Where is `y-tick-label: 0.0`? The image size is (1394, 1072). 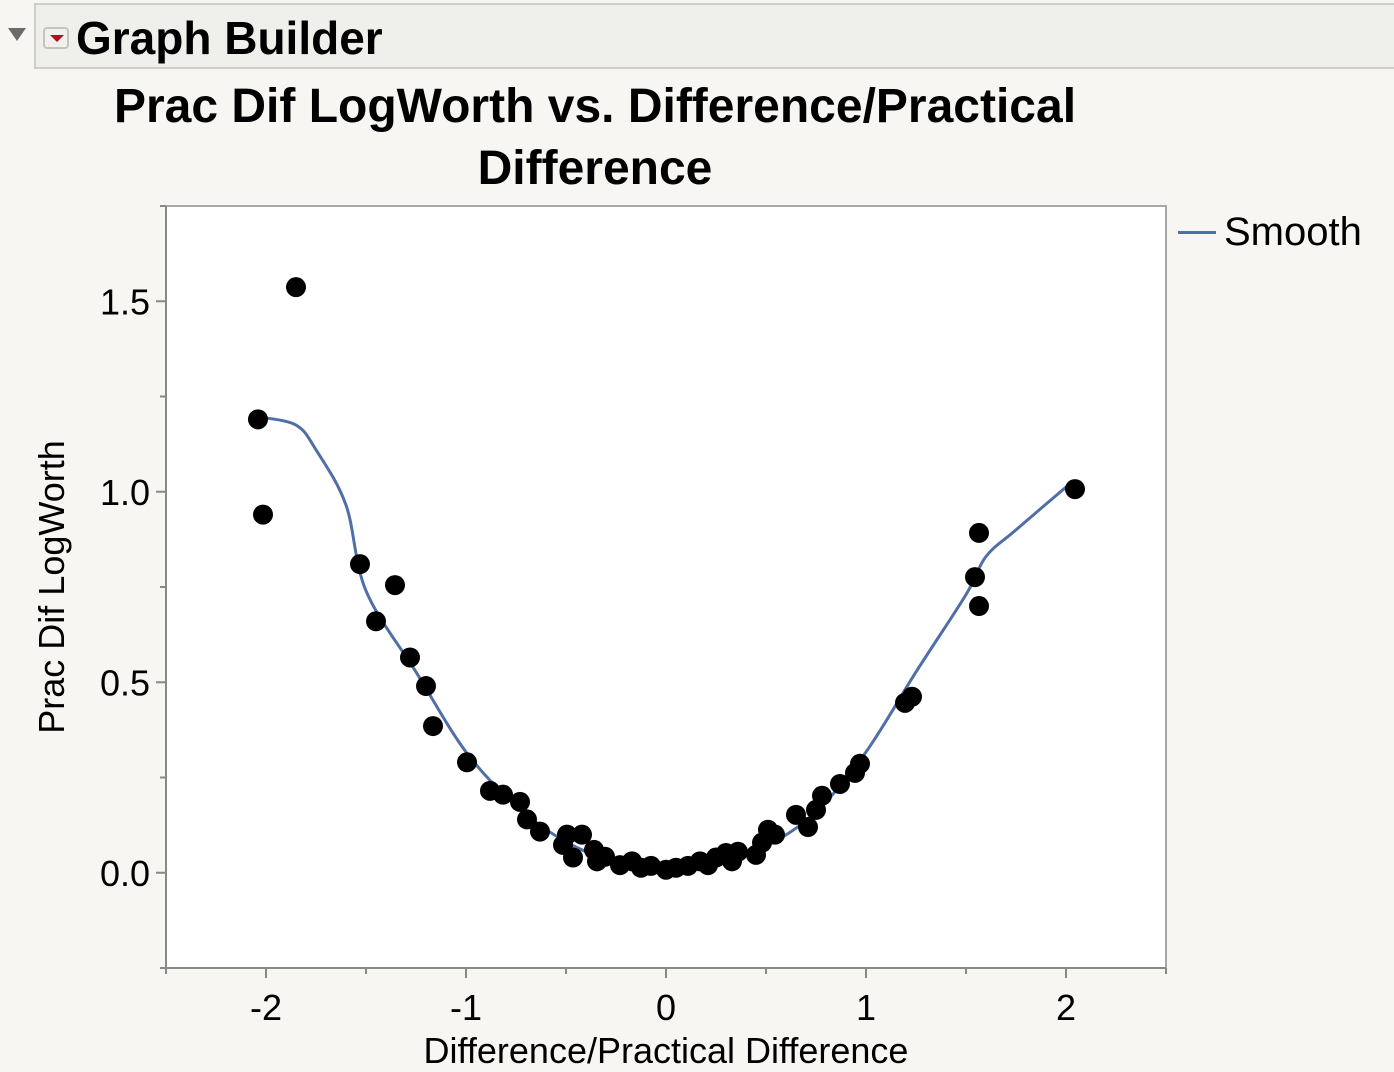 y-tick-label: 0.0 is located at coordinates (125, 873).